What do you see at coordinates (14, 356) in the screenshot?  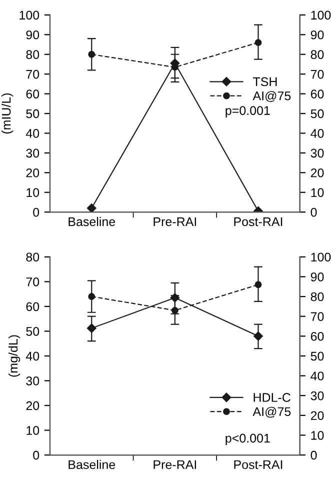 I see `y-axis-title: (mg/dL)` at bounding box center [14, 356].